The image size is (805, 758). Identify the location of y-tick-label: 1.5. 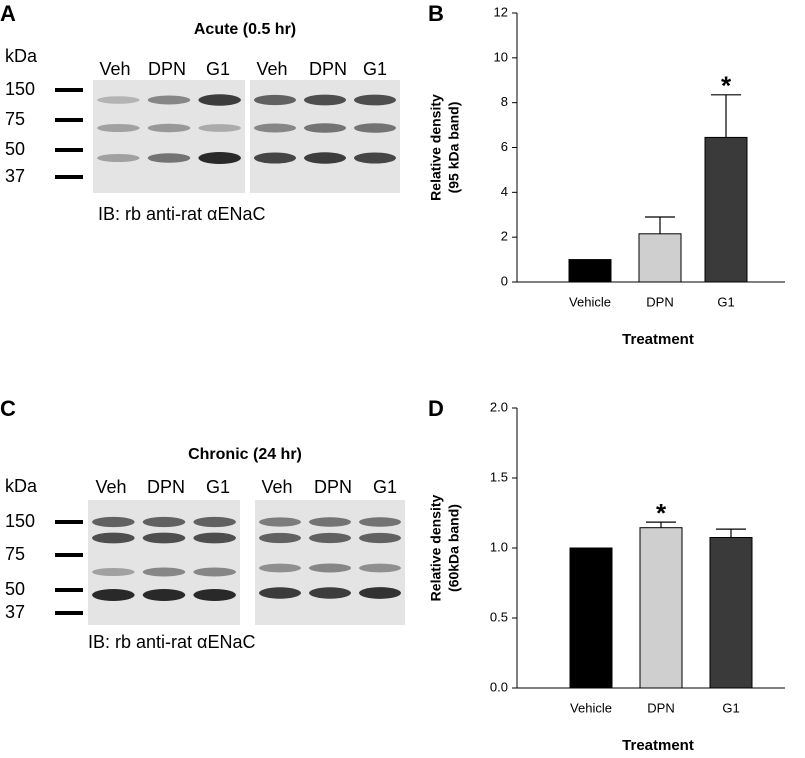
(499, 476).